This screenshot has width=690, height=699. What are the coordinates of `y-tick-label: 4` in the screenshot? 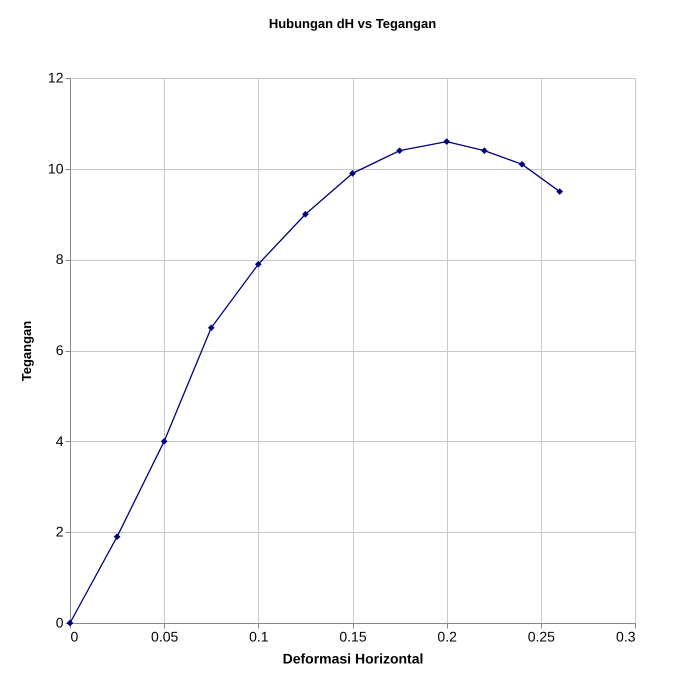 It's located at (60, 440).